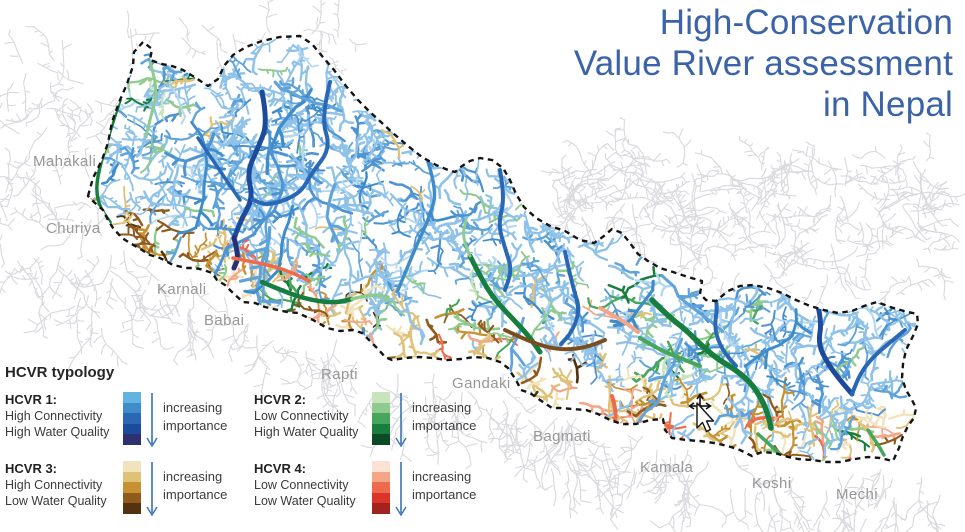  What do you see at coordinates (340, 374) in the screenshot?
I see `basin-label-rapti: Rapti` at bounding box center [340, 374].